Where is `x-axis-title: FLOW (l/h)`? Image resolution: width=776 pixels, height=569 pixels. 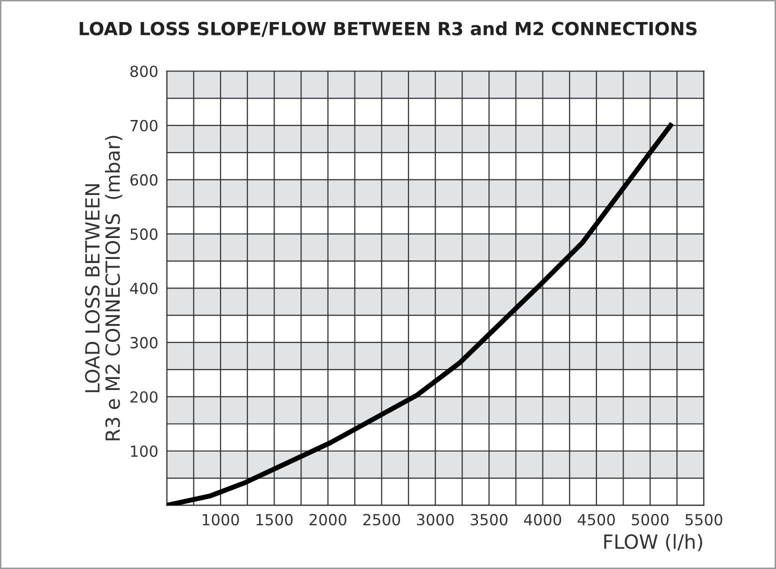
x-axis-title: FLOW (l/h) is located at coordinates (653, 543).